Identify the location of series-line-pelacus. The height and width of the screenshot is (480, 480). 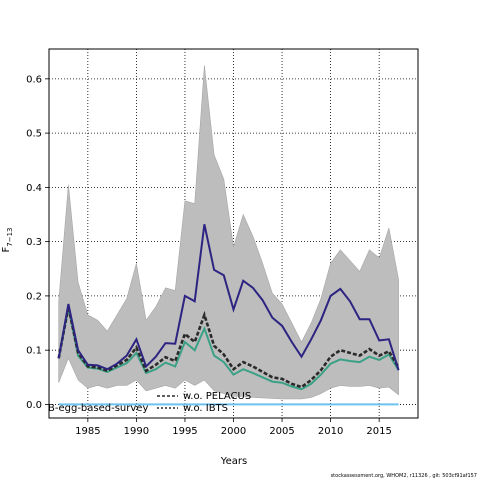
(228, 347).